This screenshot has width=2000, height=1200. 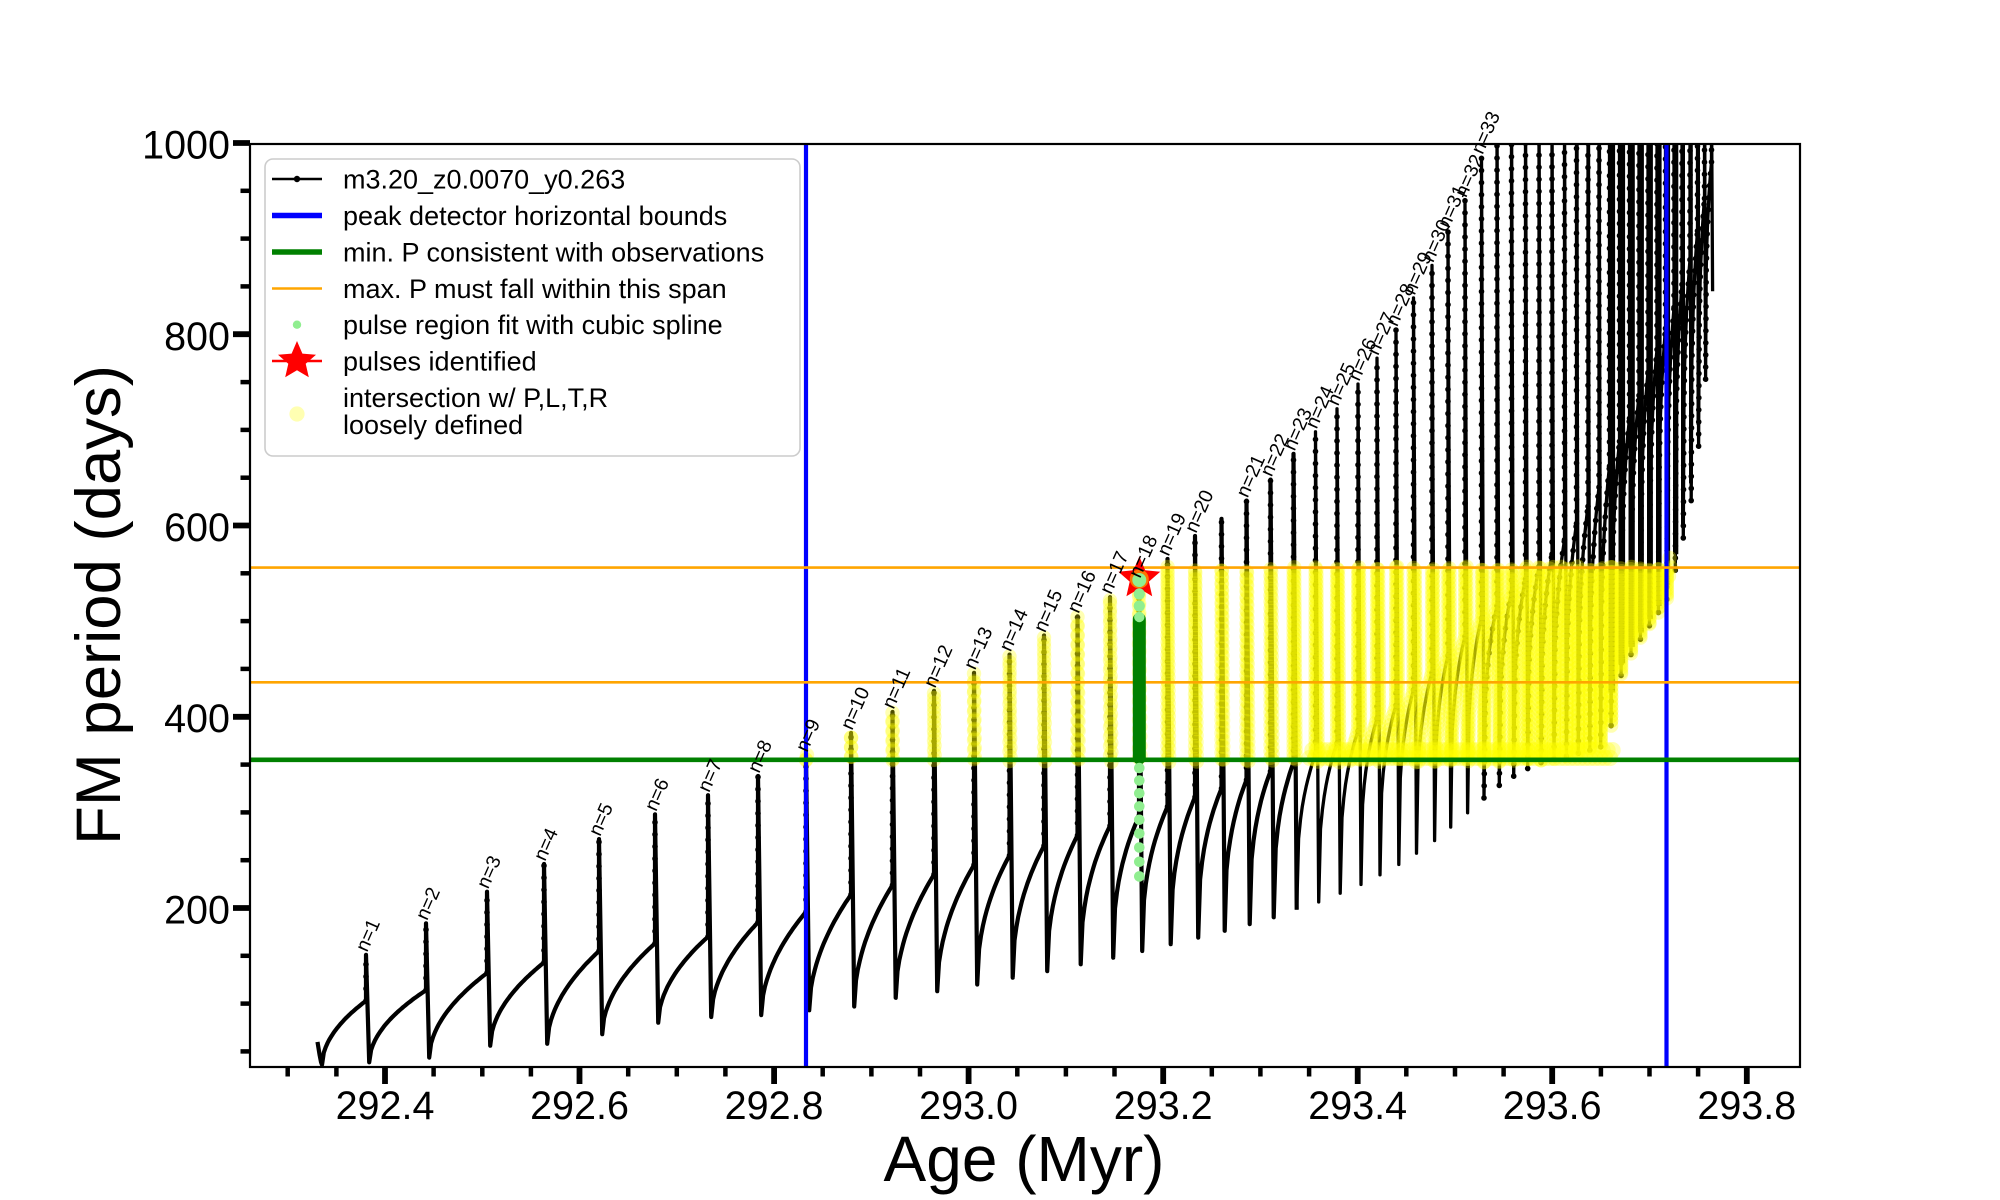 I want to click on svg-text: 1000, so click(x=186, y=146).